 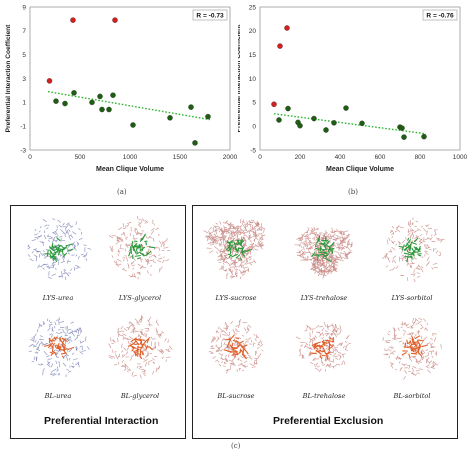 What do you see at coordinates (324, 249) in the screenshot?
I see `molecule-lys-trehalose` at bounding box center [324, 249].